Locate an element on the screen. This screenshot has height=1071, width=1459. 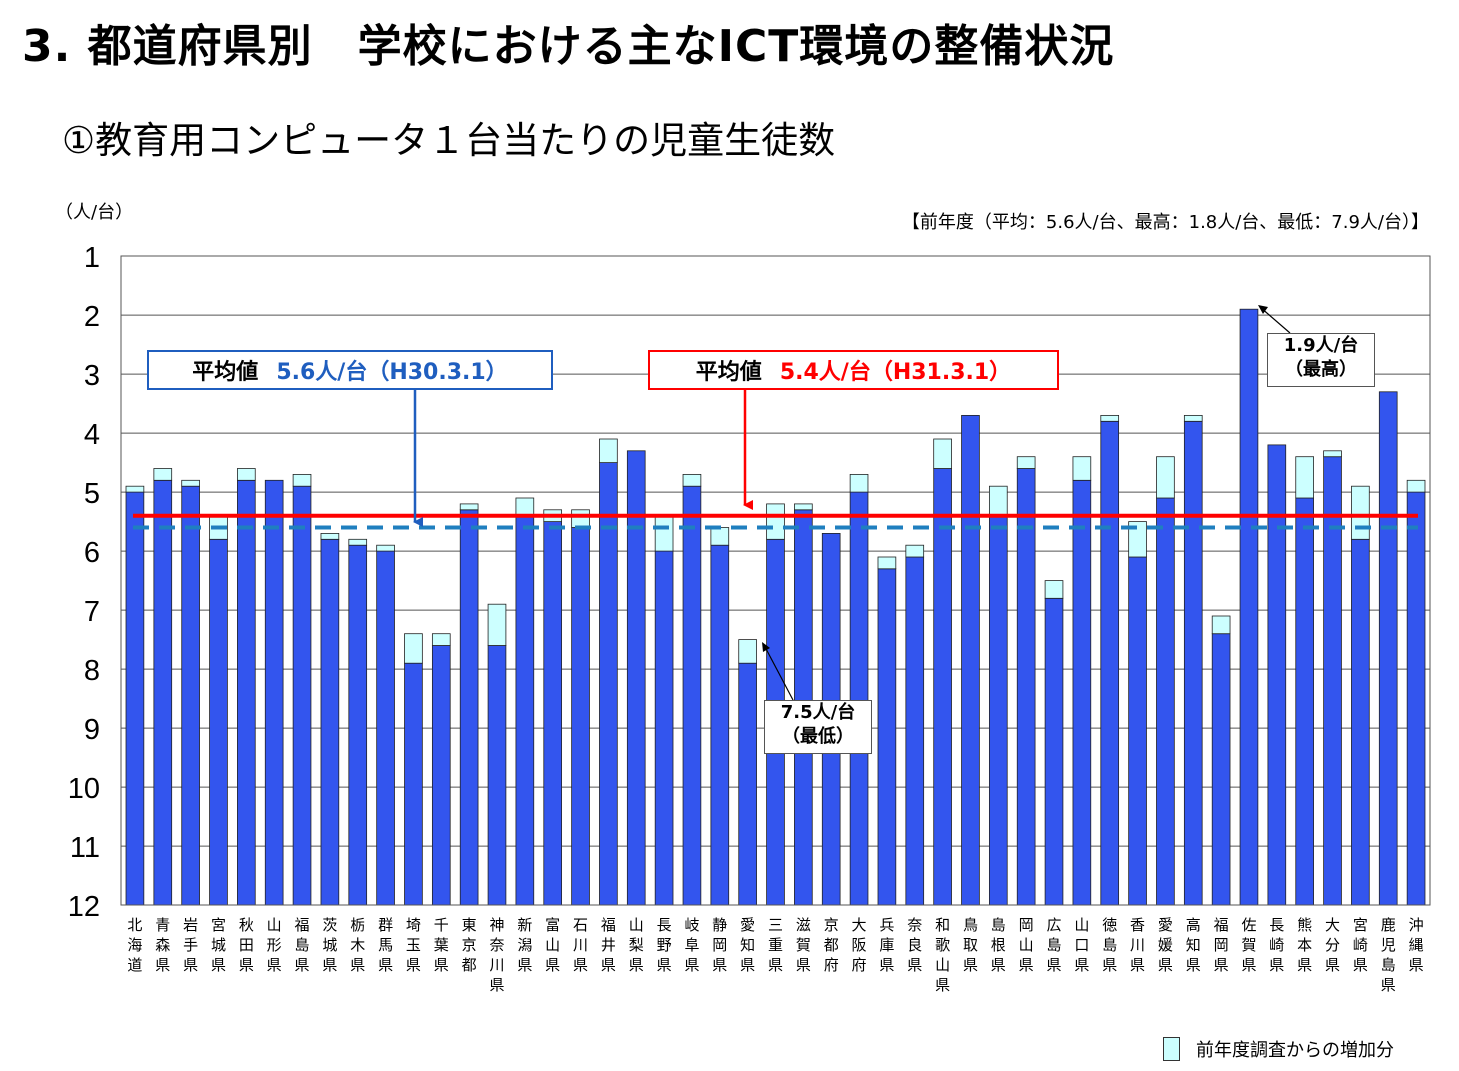
x-tick-label: 鹿児島県 is located at coordinates (1388, 955).